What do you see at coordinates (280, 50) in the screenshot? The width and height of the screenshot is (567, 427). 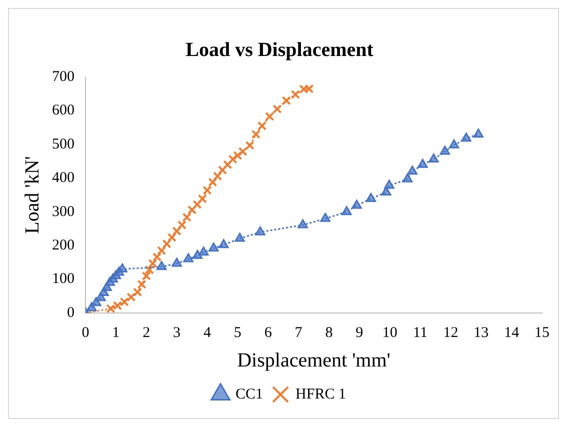 I see `chart-title: Load vs Displacement` at bounding box center [280, 50].